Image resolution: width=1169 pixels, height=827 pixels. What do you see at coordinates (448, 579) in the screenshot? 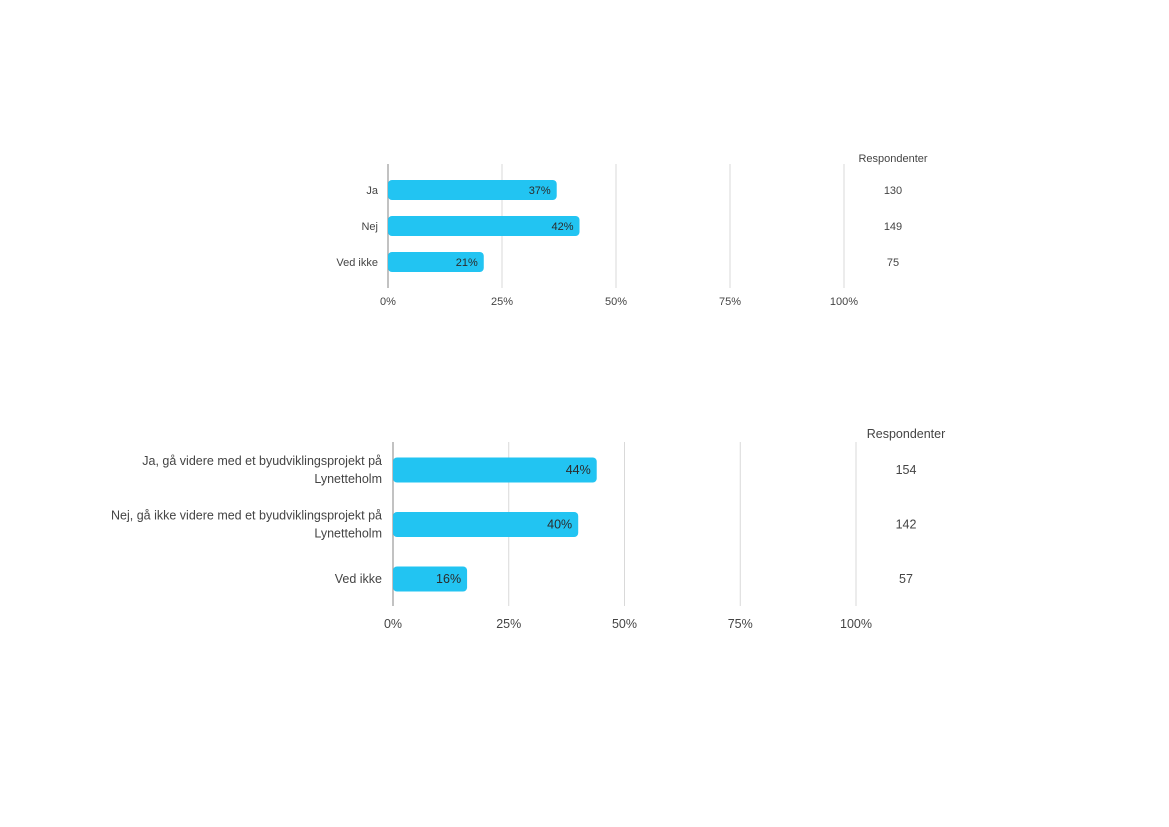
I see `bar-value-label: 16%` at bounding box center [448, 579].